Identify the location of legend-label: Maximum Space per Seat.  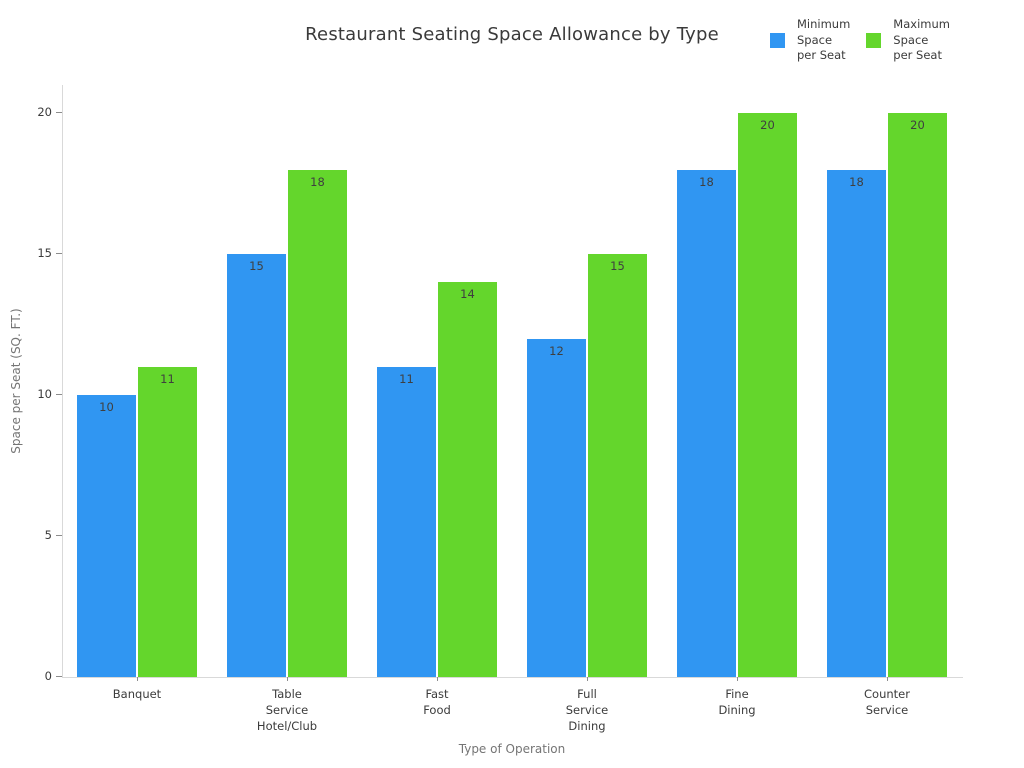
(921, 40).